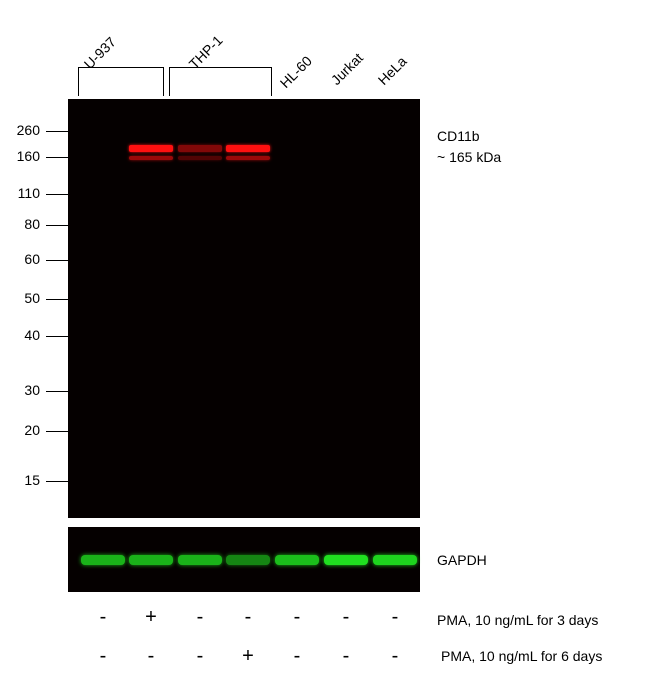  What do you see at coordinates (220, 81) in the screenshot?
I see `bracket-thp1` at bounding box center [220, 81].